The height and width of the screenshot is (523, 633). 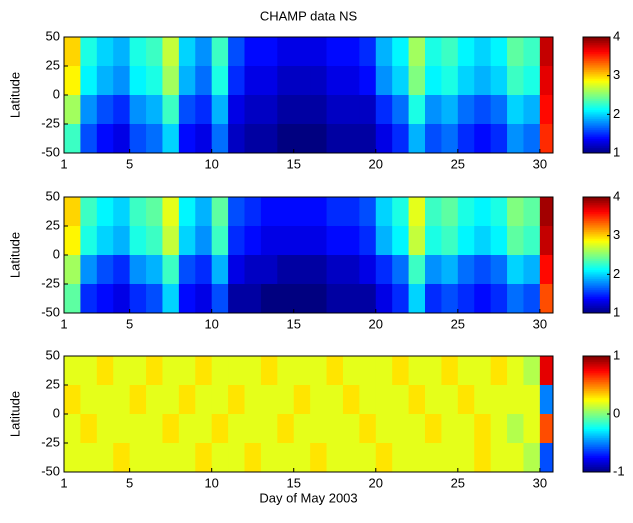 What do you see at coordinates (596, 255) in the screenshot?
I see `colorbar-frame` at bounding box center [596, 255].